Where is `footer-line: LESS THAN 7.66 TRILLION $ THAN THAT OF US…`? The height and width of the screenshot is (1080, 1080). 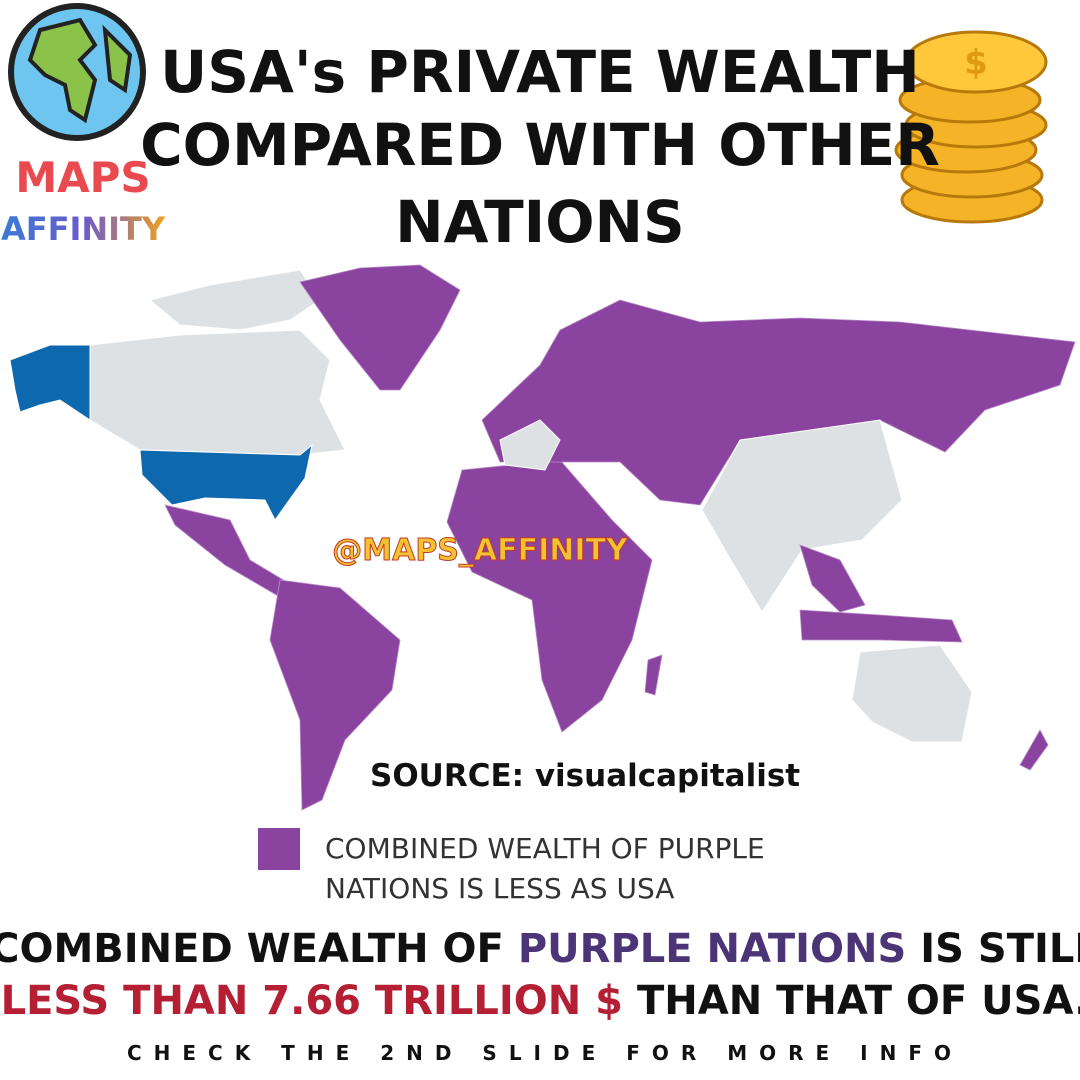
footer-line: LESS THAN 7.66 TRILLION $ THAN THAT OF US… is located at coordinates (540, 1001).